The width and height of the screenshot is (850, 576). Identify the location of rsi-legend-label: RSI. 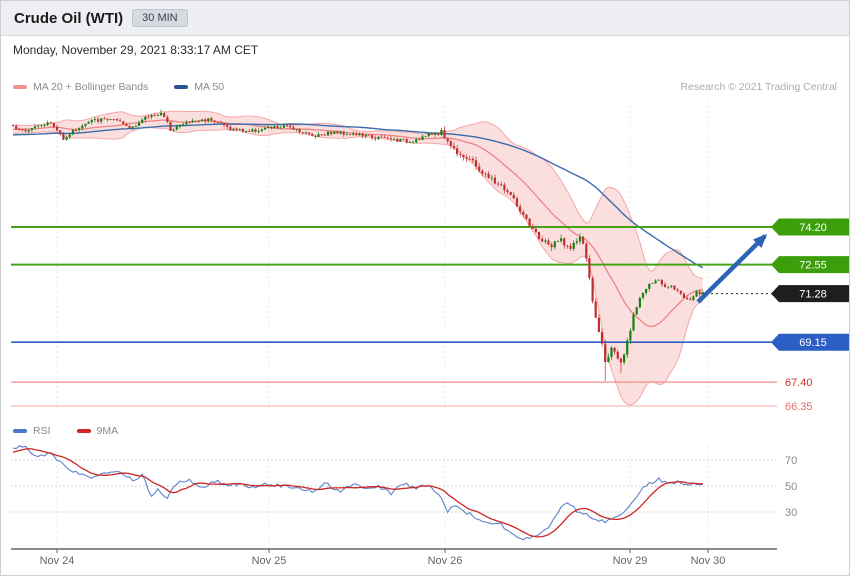
(42, 431).